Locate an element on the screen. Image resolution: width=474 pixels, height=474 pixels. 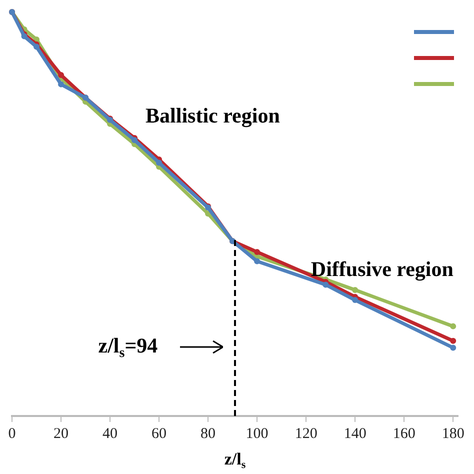
x-tick-label: 100 is located at coordinates (257, 434).